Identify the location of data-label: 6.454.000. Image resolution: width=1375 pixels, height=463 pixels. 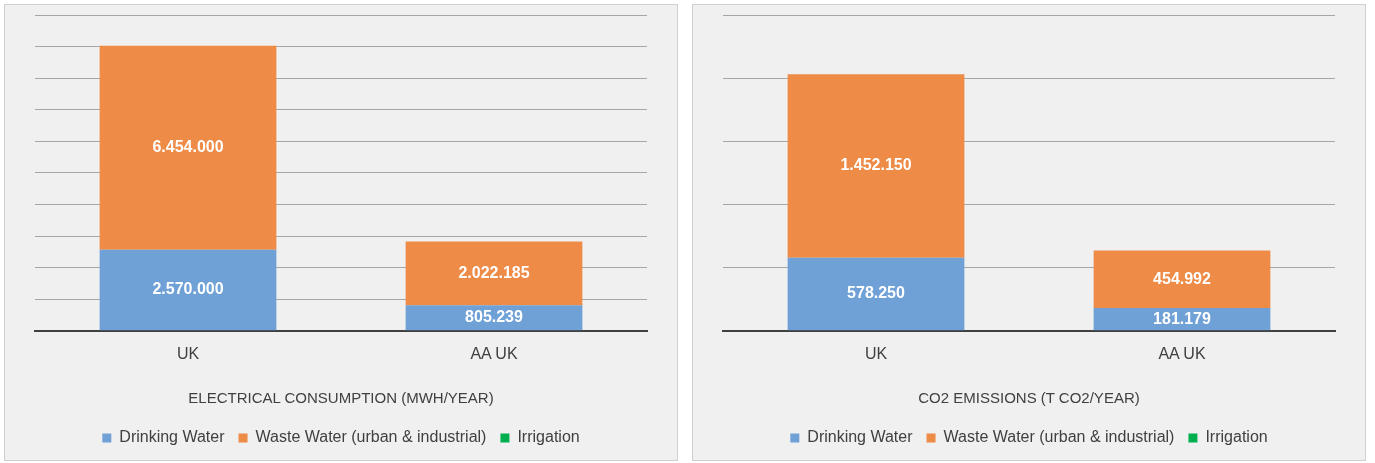
(188, 147).